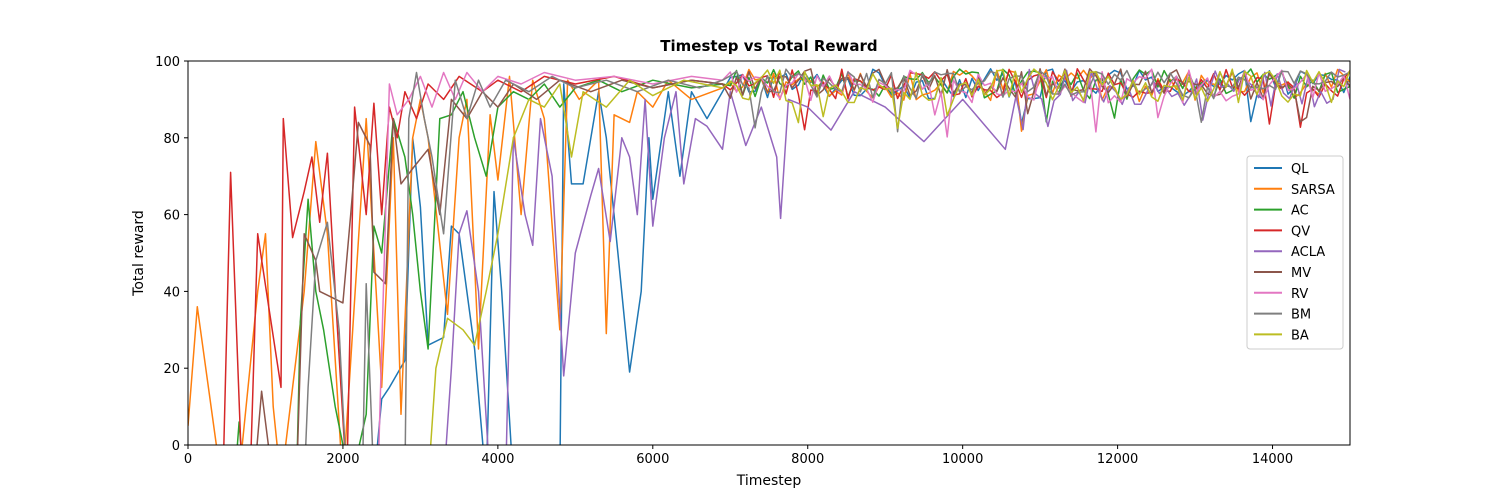  I want to click on y-tick-label: 40, so click(171, 292).